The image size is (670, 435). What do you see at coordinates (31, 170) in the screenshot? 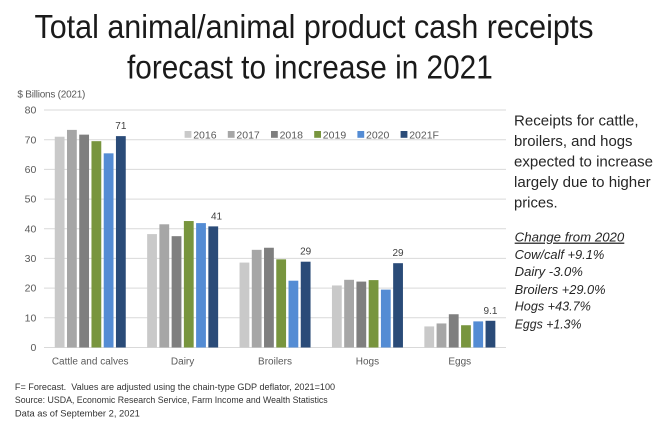
I see `svg-text: 60` at bounding box center [31, 170].